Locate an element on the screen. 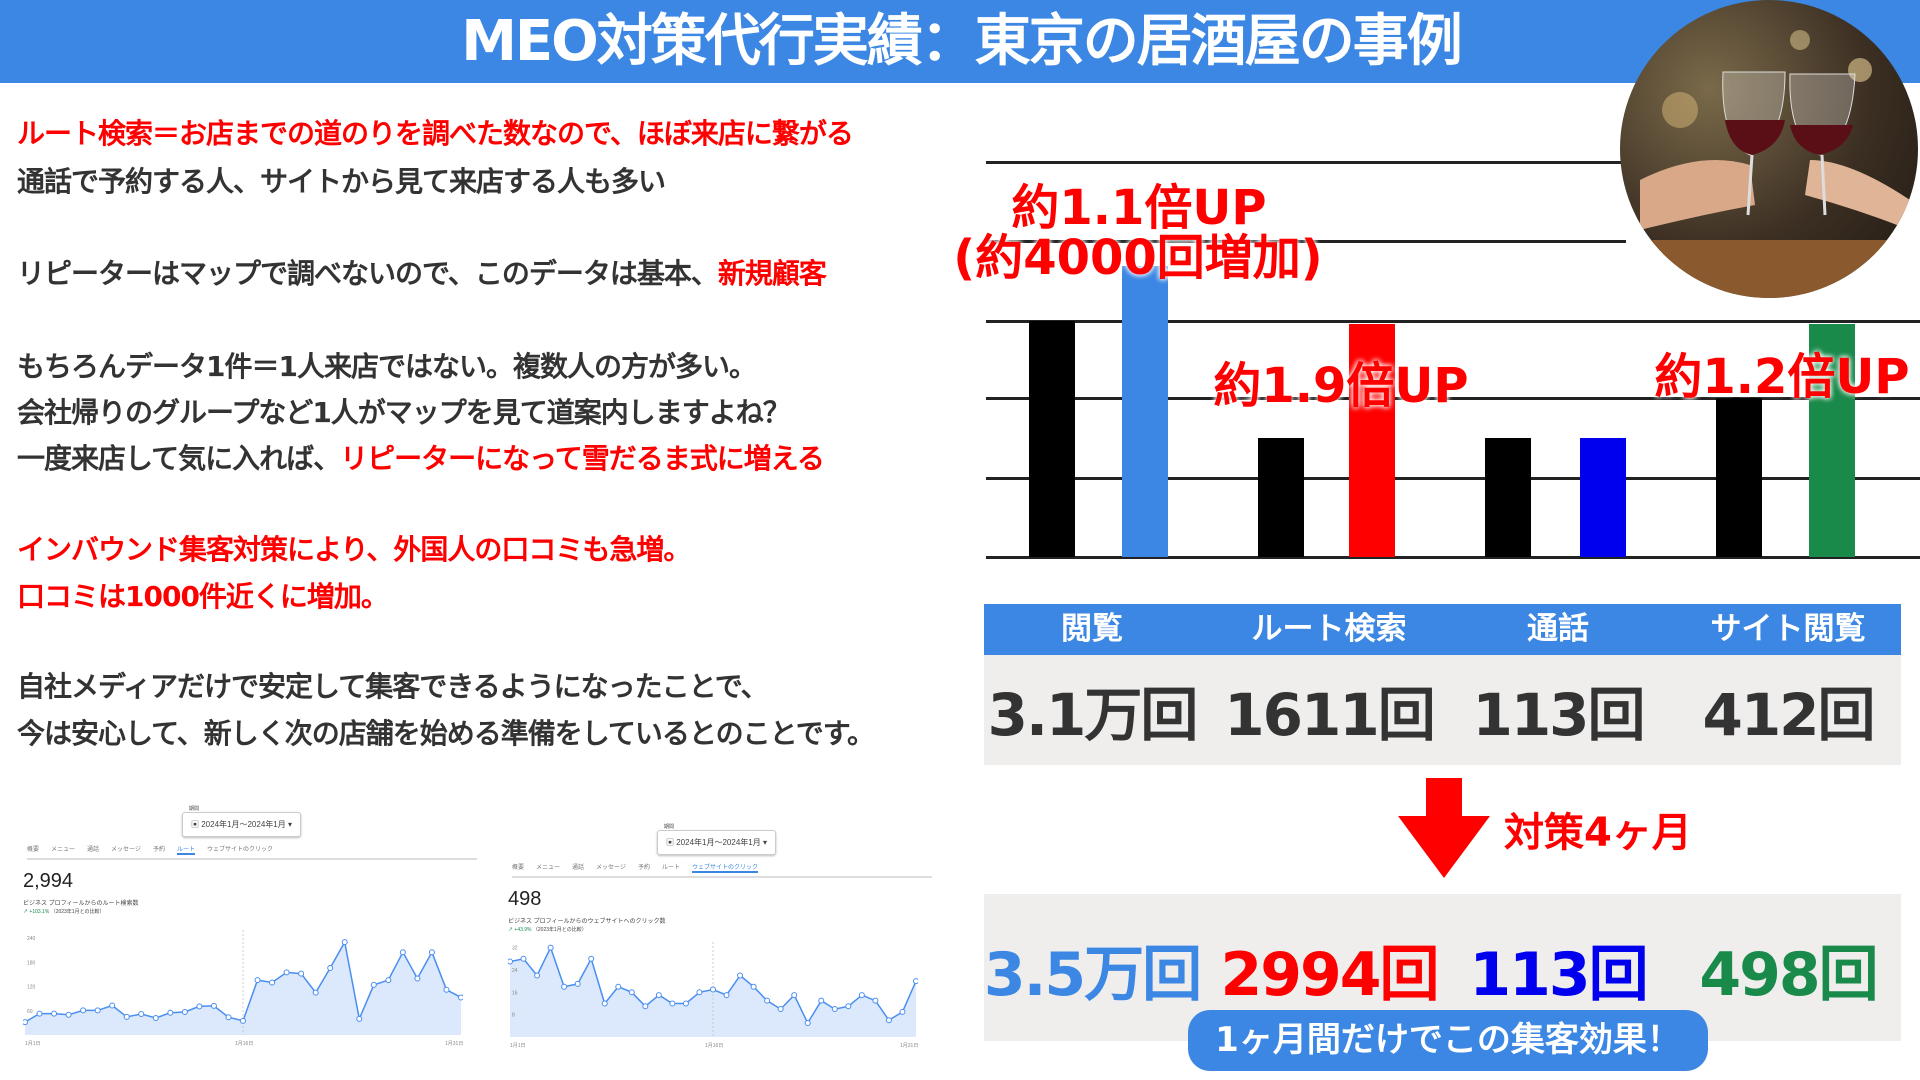 This screenshot has height=1080, width=1920. y-tick: 24 is located at coordinates (515, 971).